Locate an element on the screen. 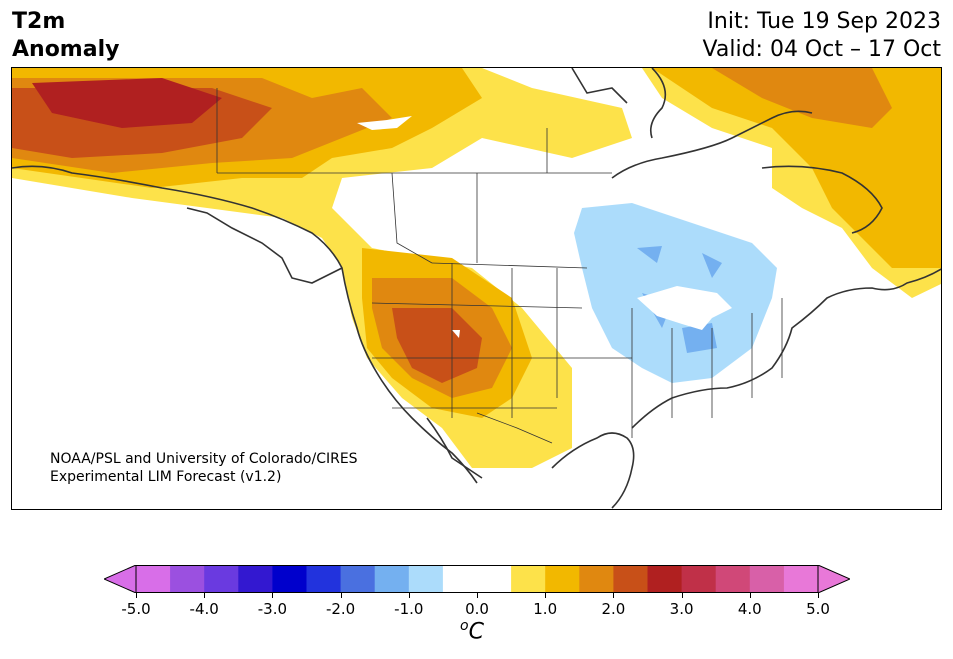 This screenshot has height=659, width=953. colorbar-tick-label: 2.0 is located at coordinates (613, 609).